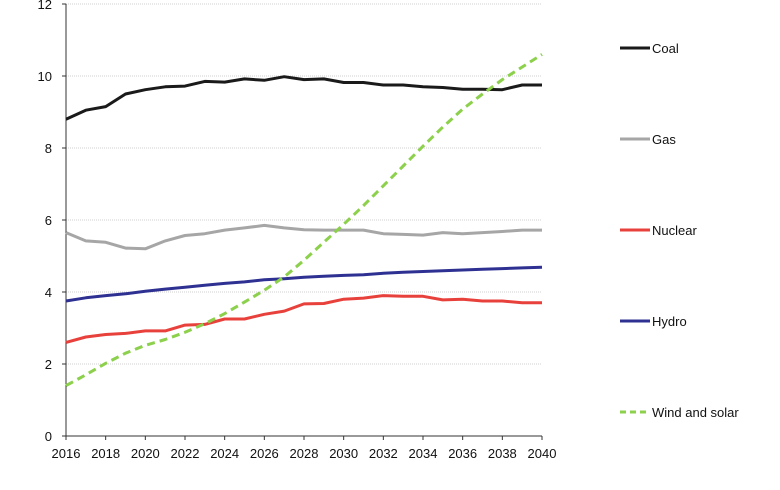  I want to click on legend-label-wind-and-solar: Wind and solar, so click(695, 412).